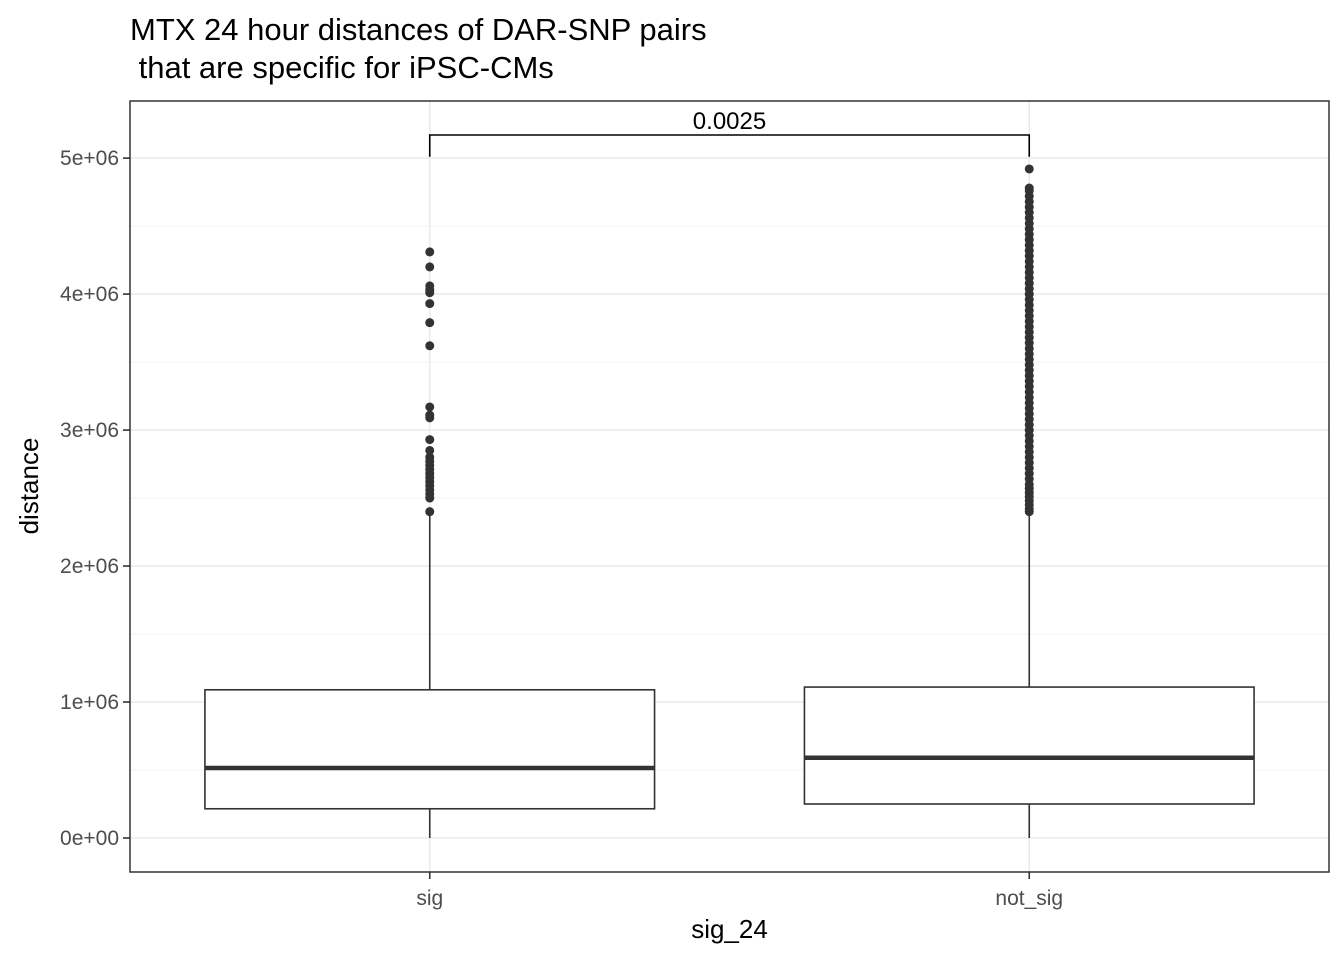  What do you see at coordinates (429, 898) in the screenshot?
I see `x-tick-label: sig` at bounding box center [429, 898].